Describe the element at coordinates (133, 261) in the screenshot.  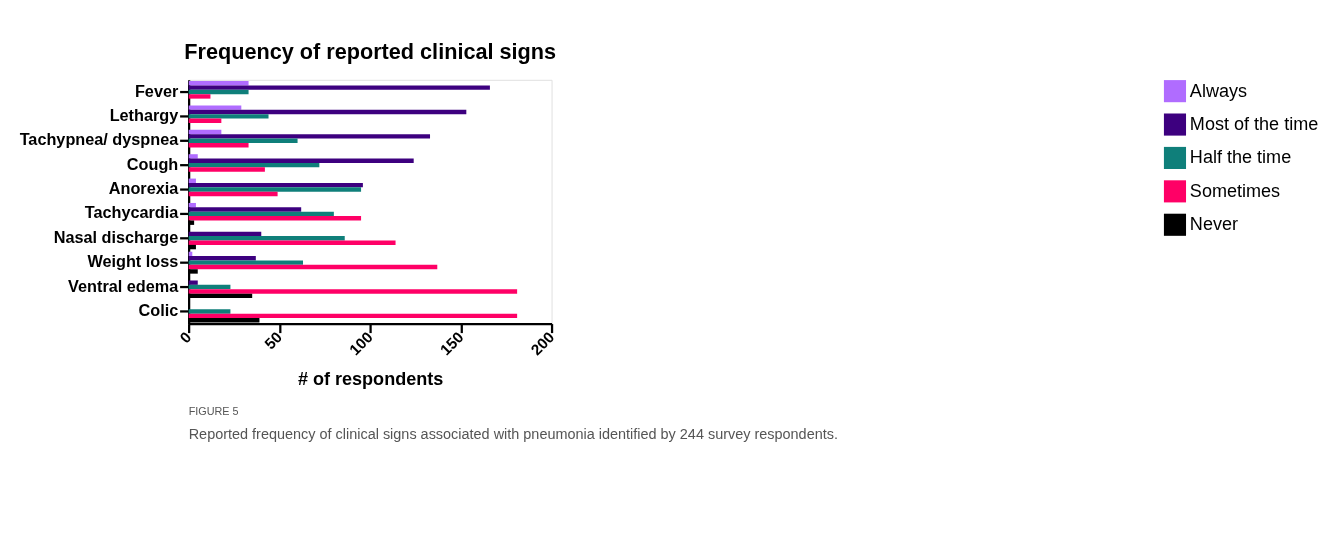
I see `y-tick-label: Weight loss` at that location.